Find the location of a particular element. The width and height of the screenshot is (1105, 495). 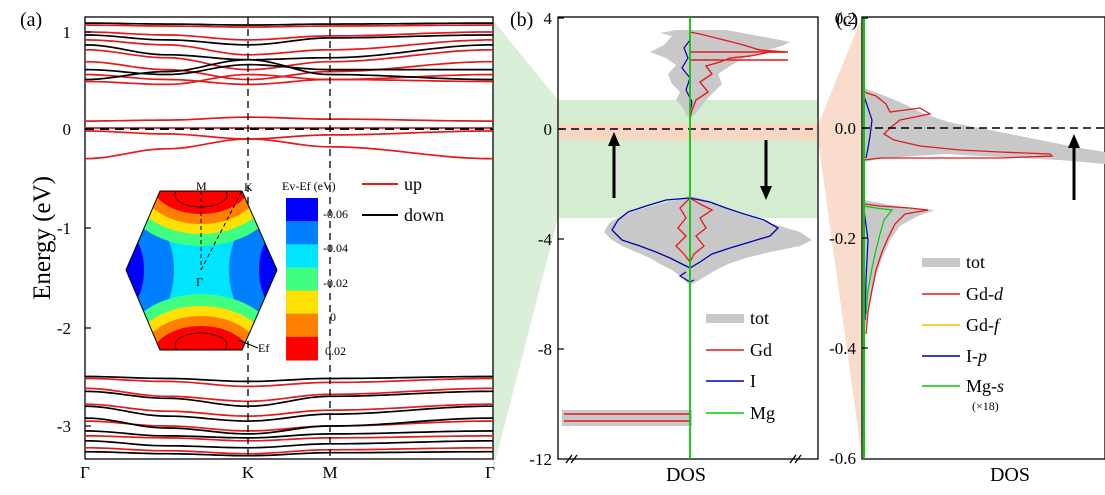

panel-c-legend-mgs: Mg-s is located at coordinates (985, 386).